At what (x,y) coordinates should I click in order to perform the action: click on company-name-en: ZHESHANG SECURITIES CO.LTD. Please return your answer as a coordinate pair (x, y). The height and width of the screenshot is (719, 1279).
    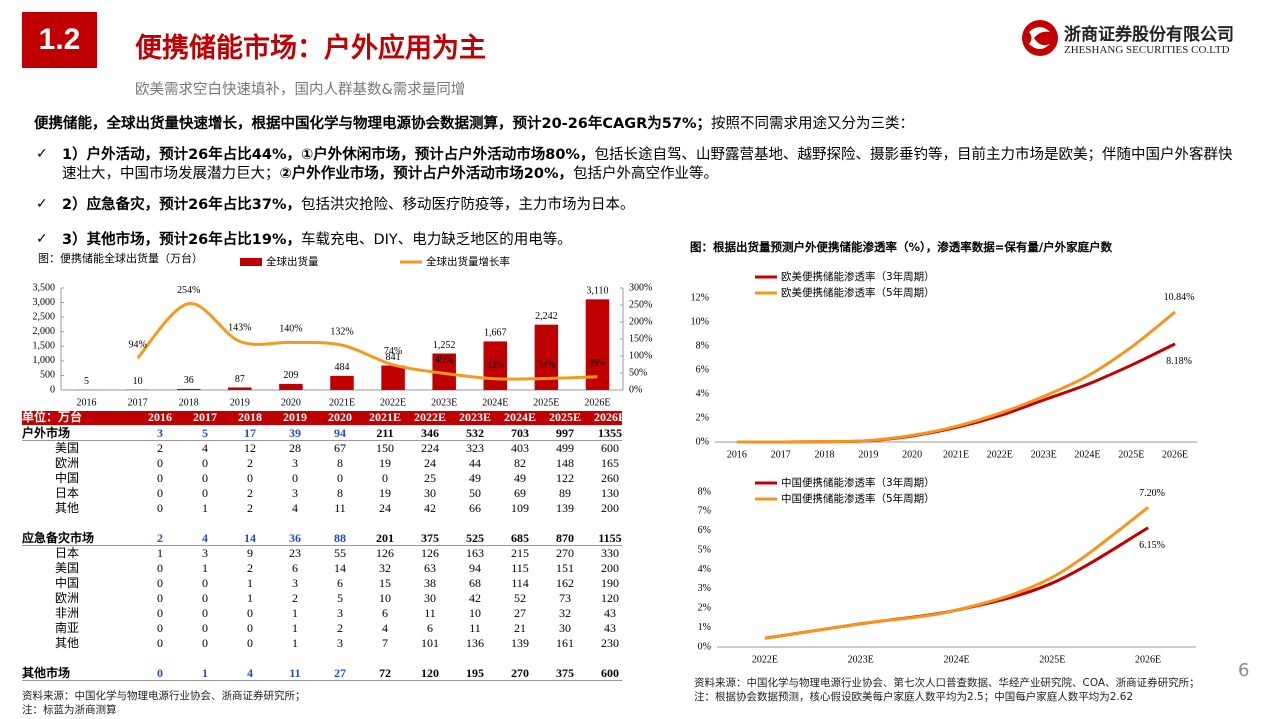
    Looking at the image, I should click on (1147, 50).